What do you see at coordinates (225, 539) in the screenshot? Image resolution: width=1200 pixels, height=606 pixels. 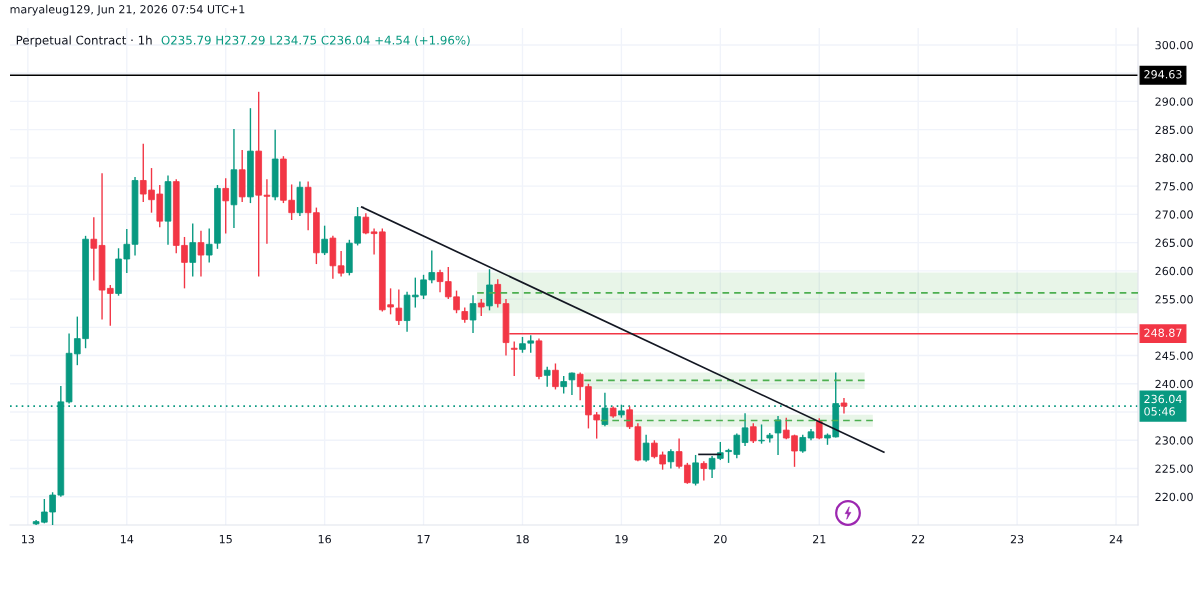 I see `x-tick-label: 15` at bounding box center [225, 539].